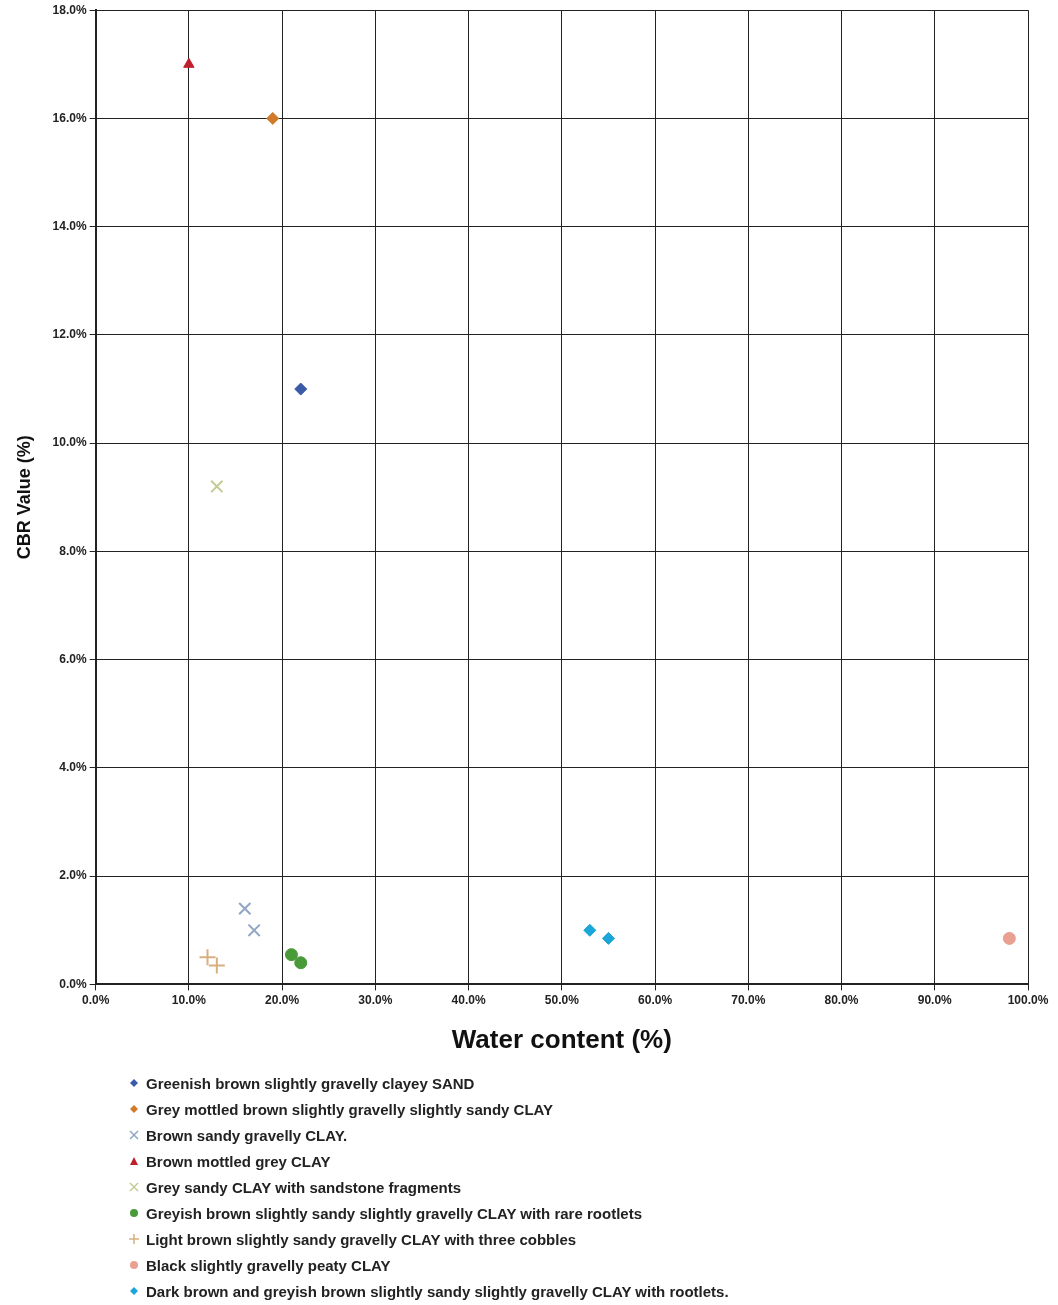 The width and height of the screenshot is (1058, 1305). What do you see at coordinates (375, 999) in the screenshot?
I see `x-tick-label: 30.0%` at bounding box center [375, 999].